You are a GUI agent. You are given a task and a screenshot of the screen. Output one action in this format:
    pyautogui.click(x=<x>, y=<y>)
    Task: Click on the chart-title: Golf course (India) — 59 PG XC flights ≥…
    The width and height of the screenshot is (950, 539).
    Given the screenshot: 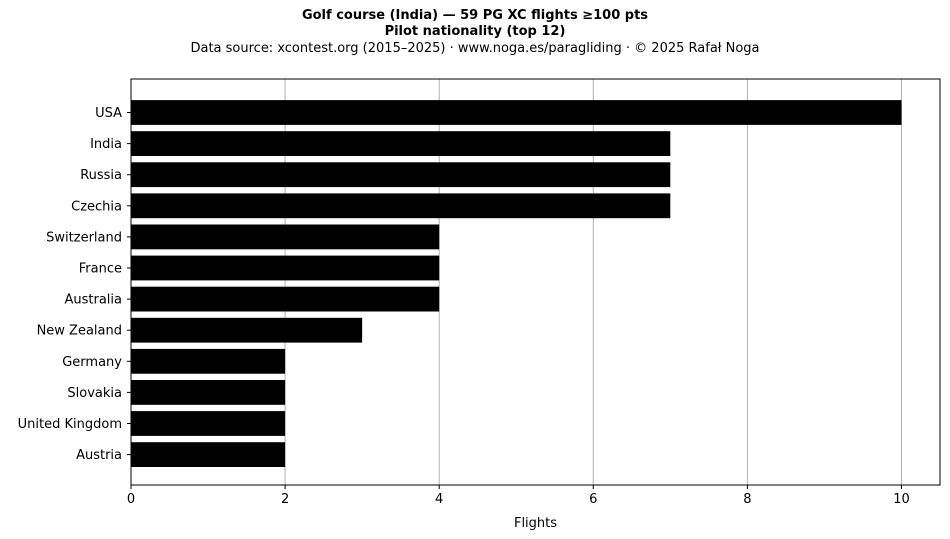 What is the action you would take?
    pyautogui.click(x=475, y=15)
    